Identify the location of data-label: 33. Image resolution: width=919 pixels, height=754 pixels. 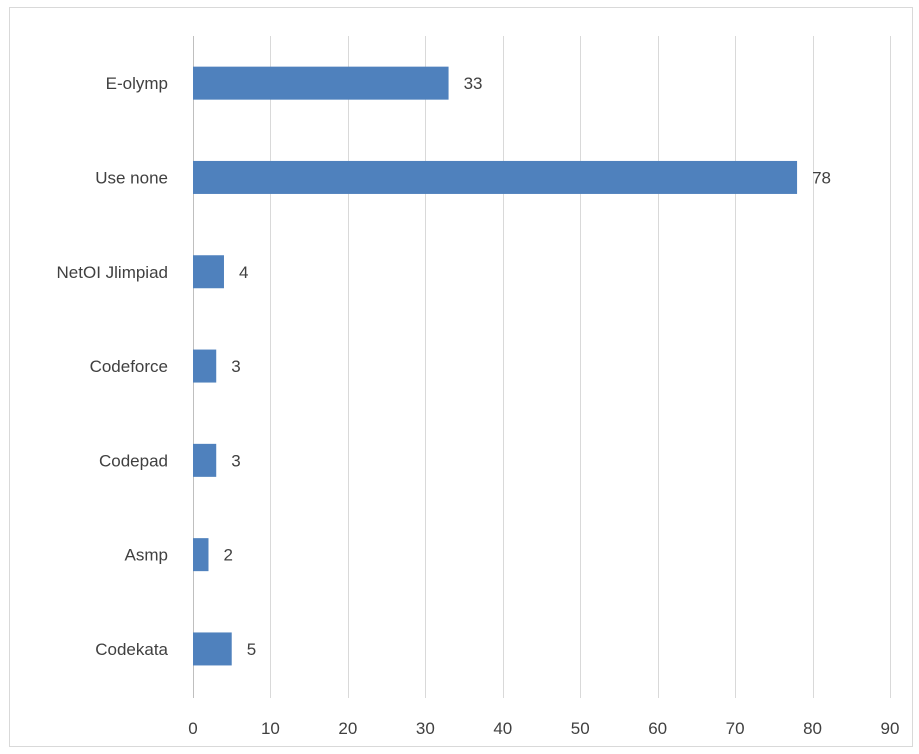
(473, 83).